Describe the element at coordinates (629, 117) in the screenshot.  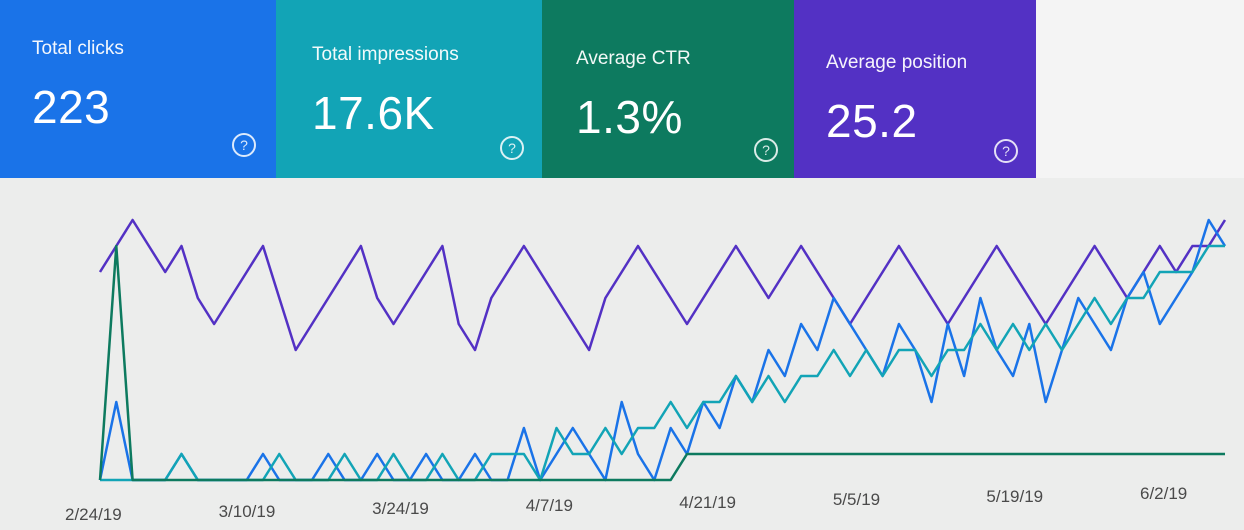
I see `metric-value: 1.3%` at that location.